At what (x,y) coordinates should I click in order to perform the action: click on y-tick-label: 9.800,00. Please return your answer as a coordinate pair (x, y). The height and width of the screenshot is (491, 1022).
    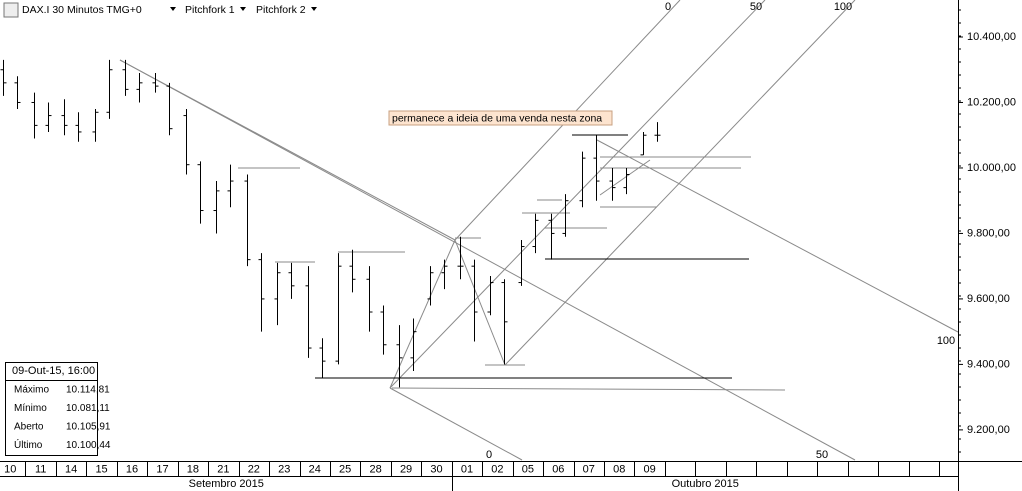
    Looking at the image, I should click on (988, 233).